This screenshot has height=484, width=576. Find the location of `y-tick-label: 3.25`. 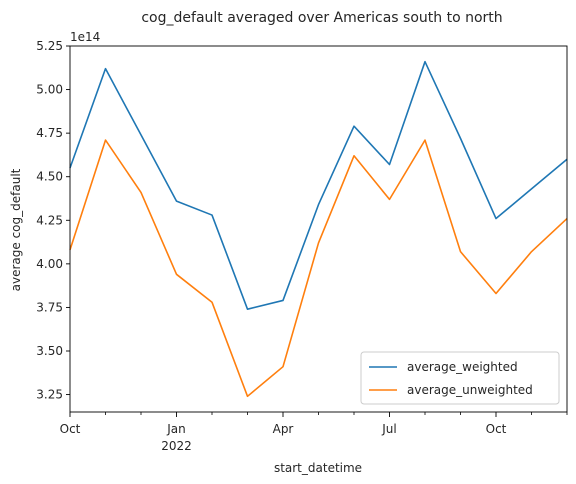

y-tick-label: 3.25 is located at coordinates (49, 395).